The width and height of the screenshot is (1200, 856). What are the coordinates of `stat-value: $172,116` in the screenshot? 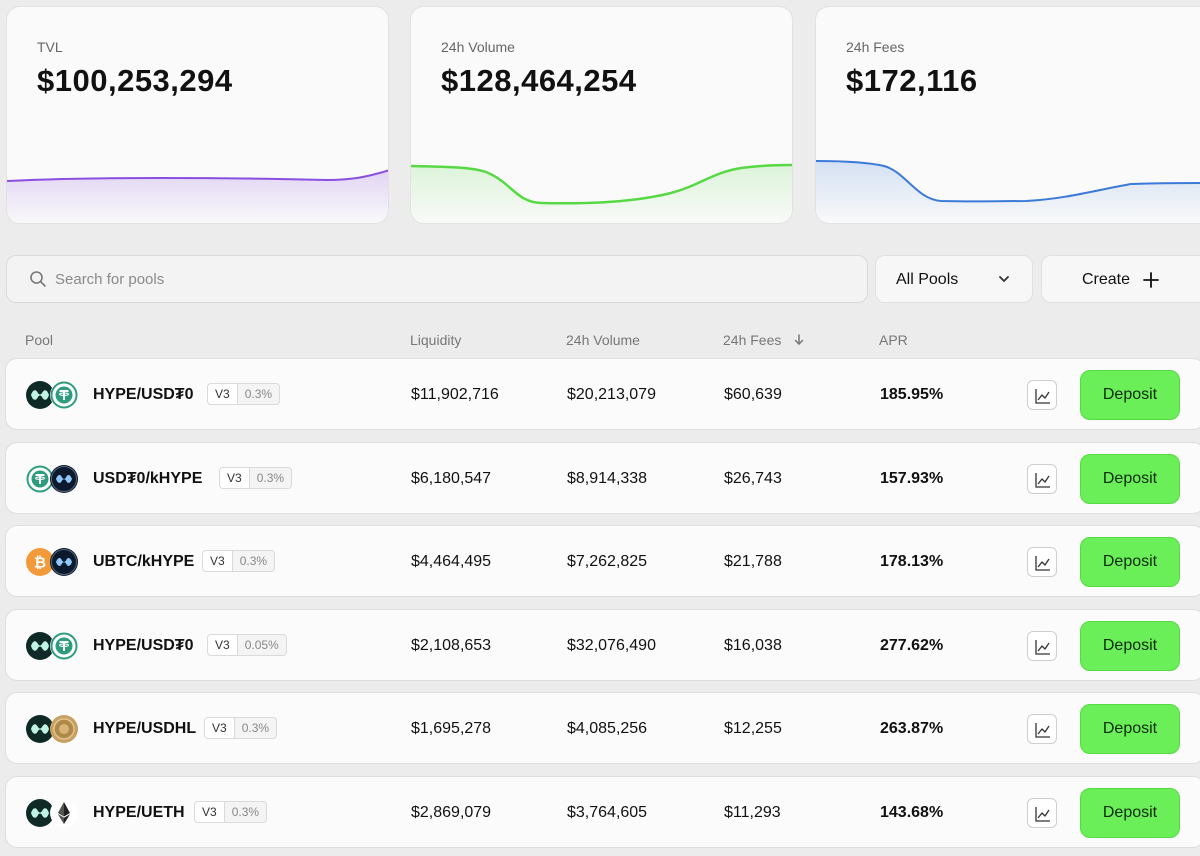 It's located at (912, 80).